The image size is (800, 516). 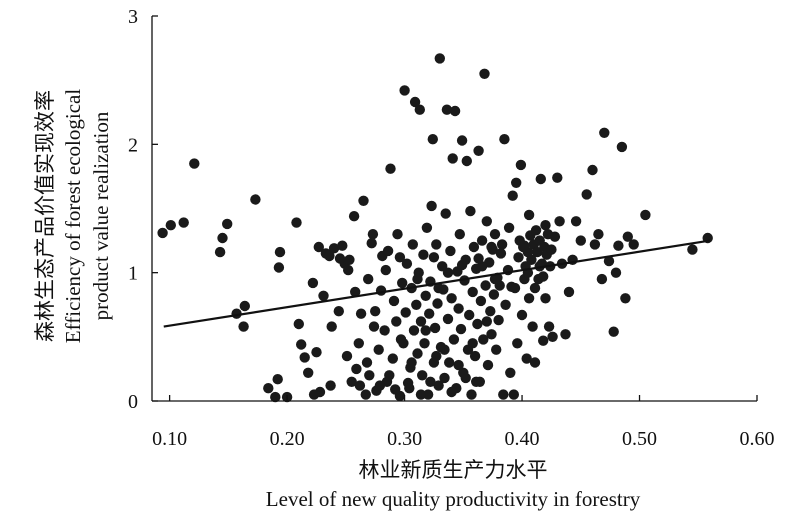 I want to click on x-axis-title-cn: 林业新质生产力水平, so click(x=453, y=470).